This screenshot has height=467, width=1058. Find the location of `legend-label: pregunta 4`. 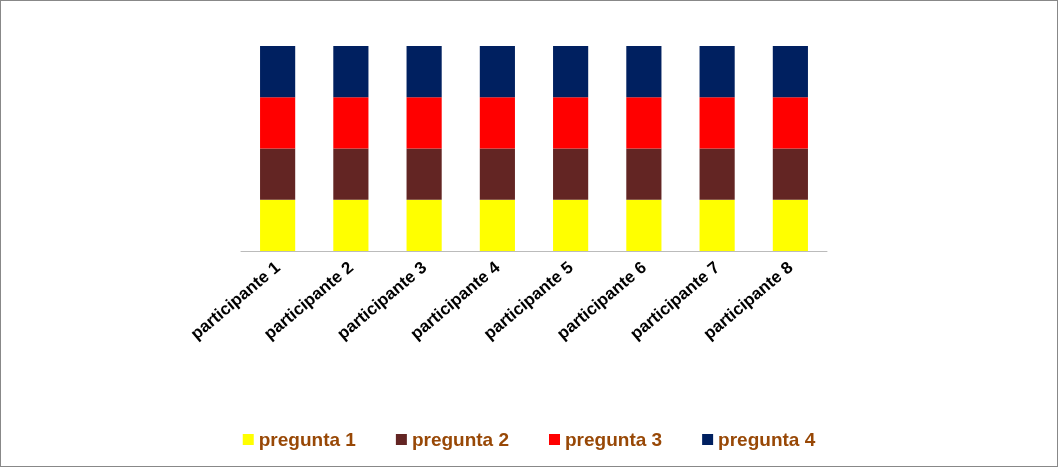

legend-label: pregunta 4 is located at coordinates (767, 439).